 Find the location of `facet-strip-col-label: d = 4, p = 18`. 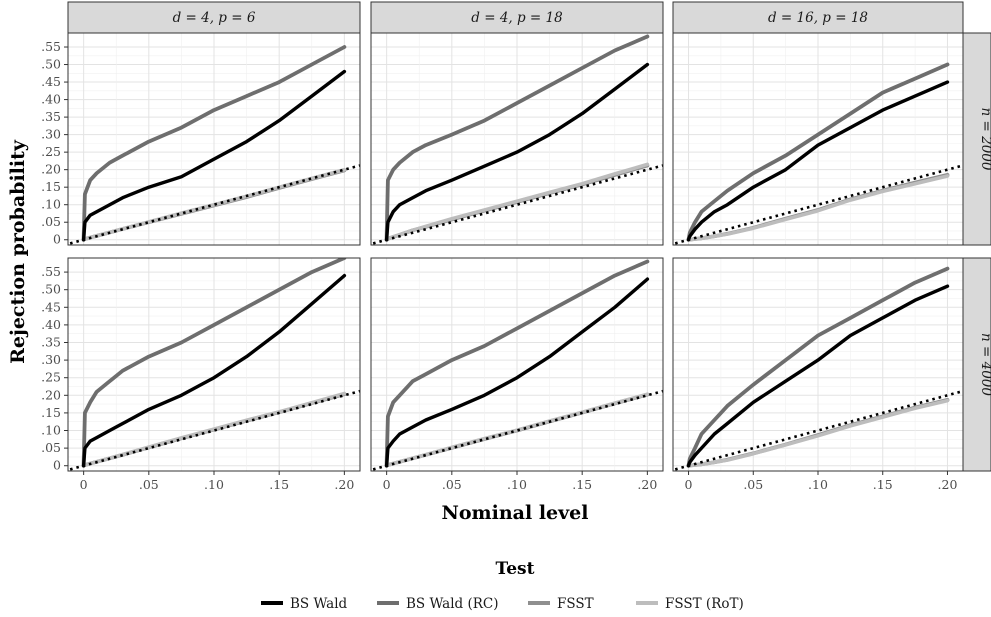

facet-strip-col-label: d = 4, p = 18 is located at coordinates (517, 18).